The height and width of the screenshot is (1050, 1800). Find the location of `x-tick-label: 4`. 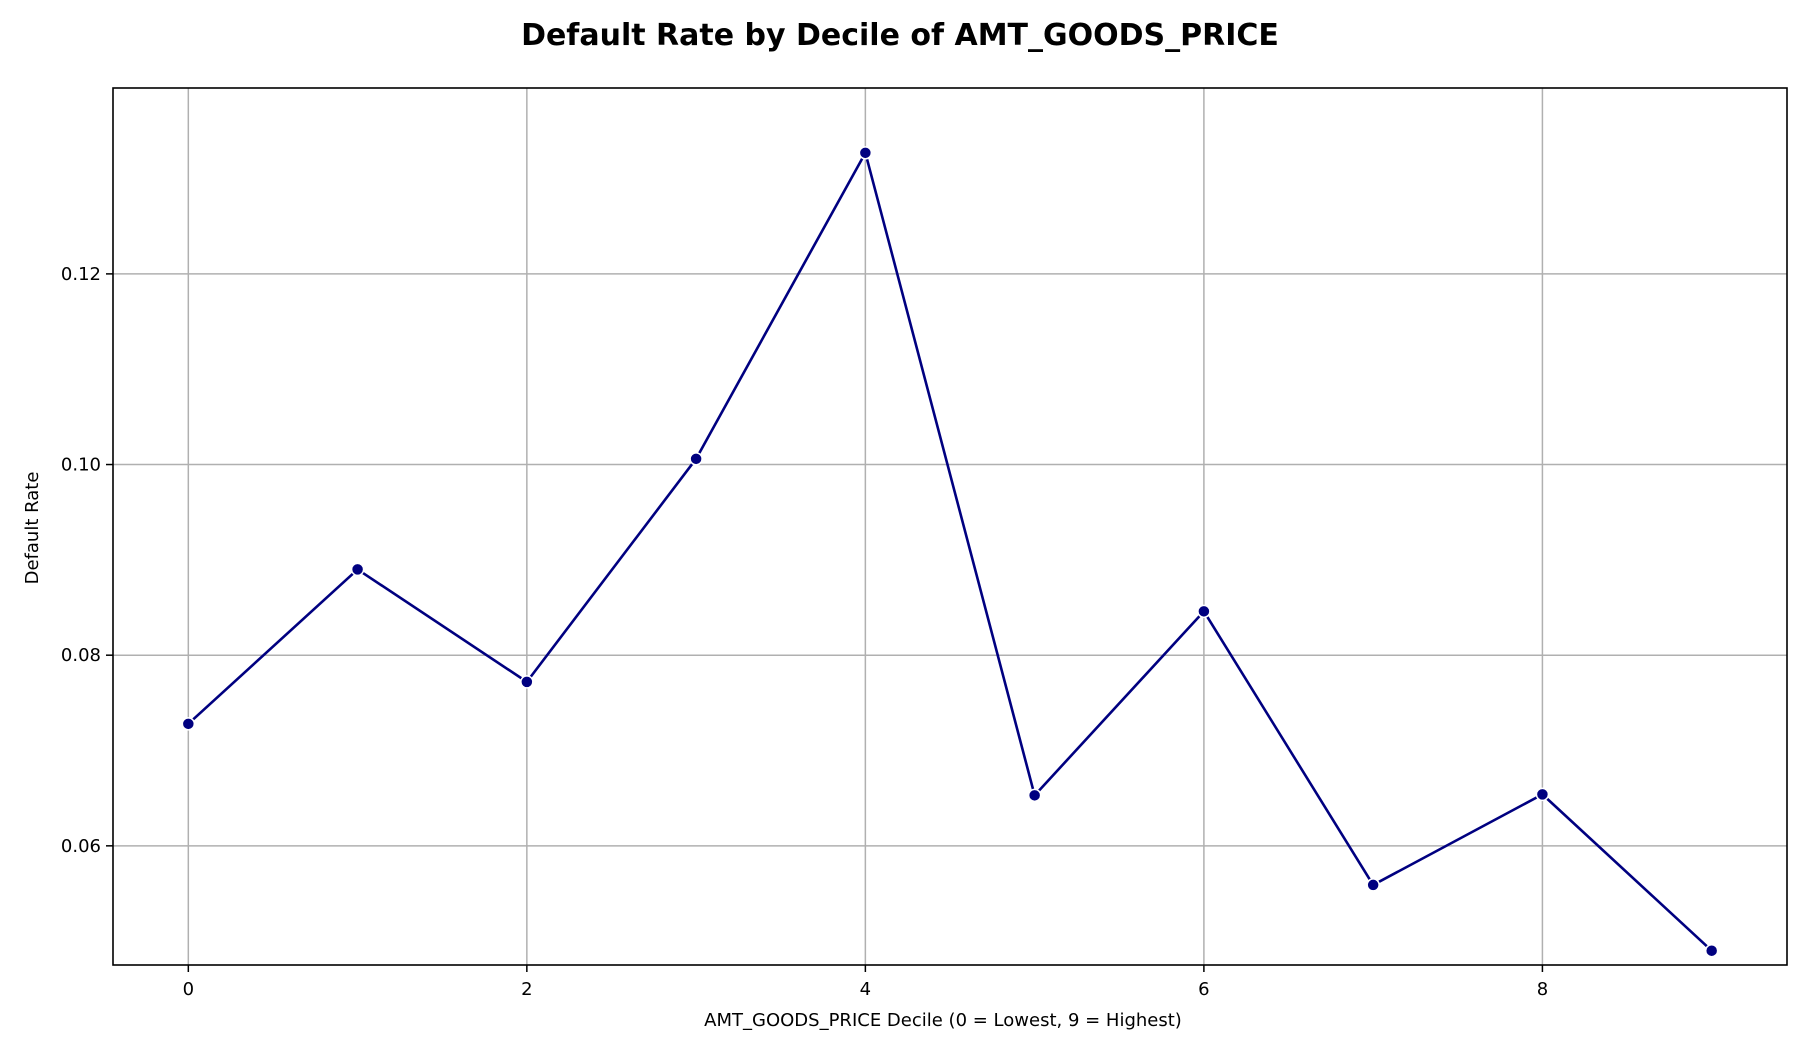

x-tick-label: 4 is located at coordinates (865, 989).